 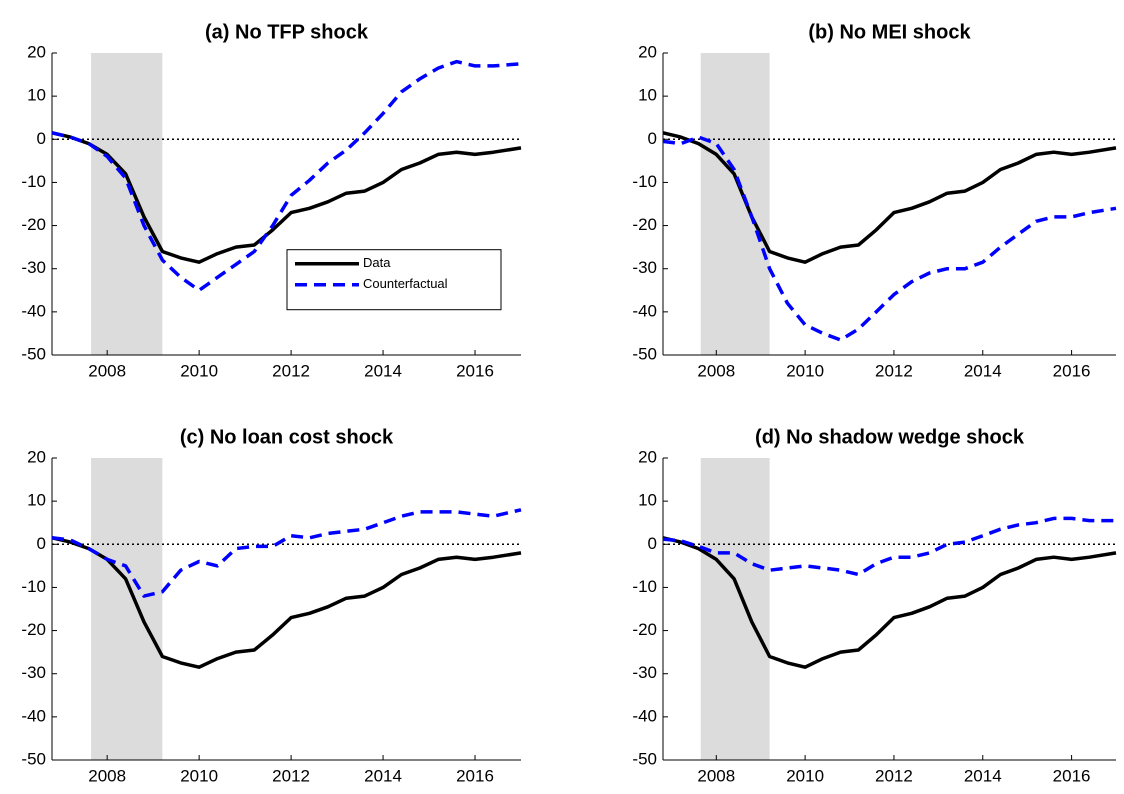 What do you see at coordinates (889, 32) in the screenshot?
I see `panel-title: (b) No MEI shock` at bounding box center [889, 32].